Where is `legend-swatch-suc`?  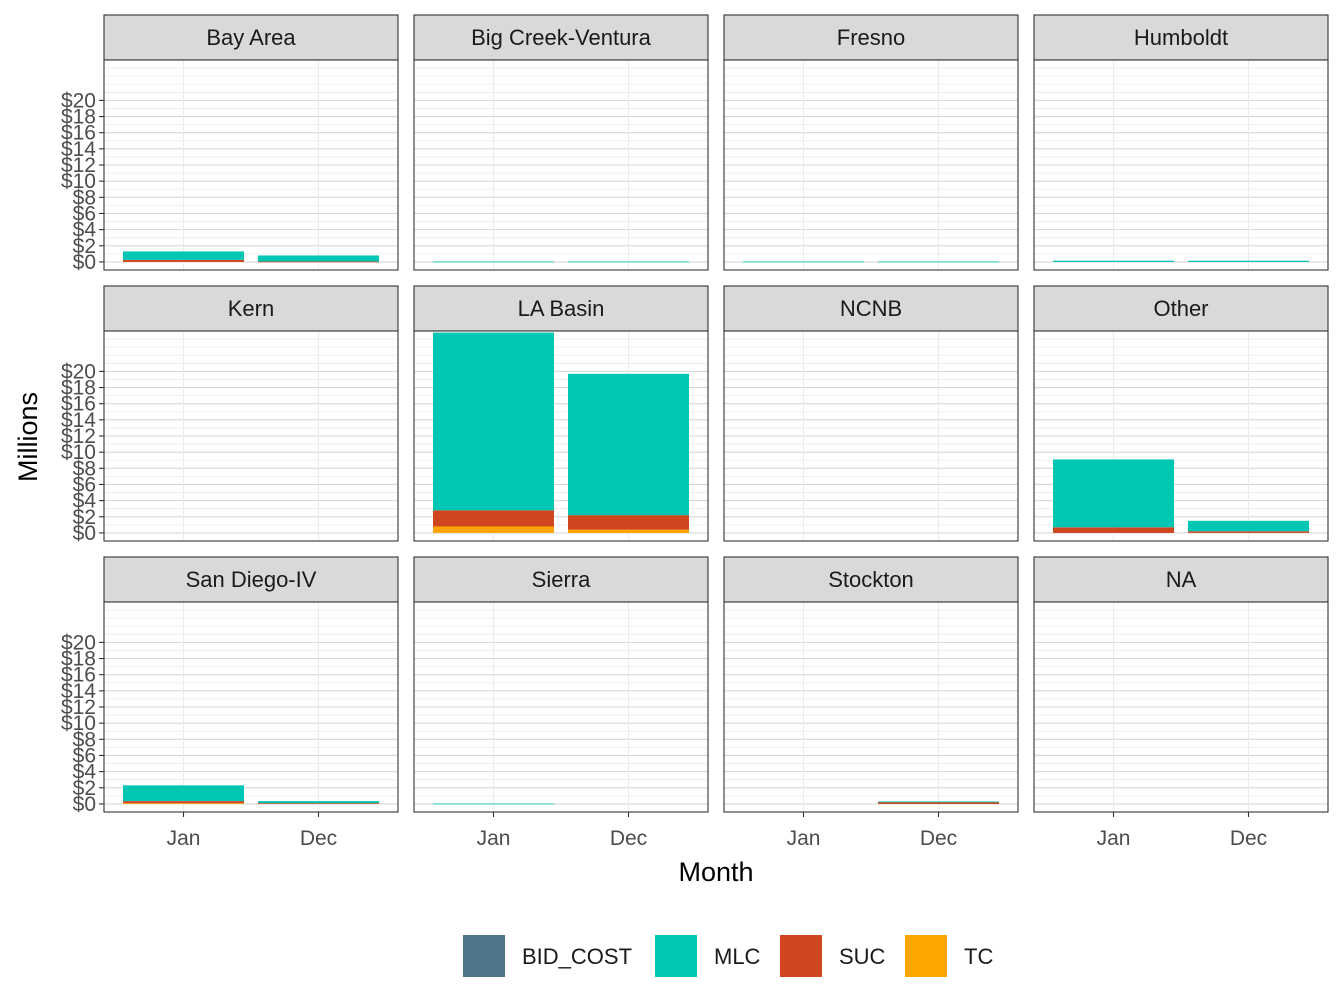
legend-swatch-suc is located at coordinates (801, 956).